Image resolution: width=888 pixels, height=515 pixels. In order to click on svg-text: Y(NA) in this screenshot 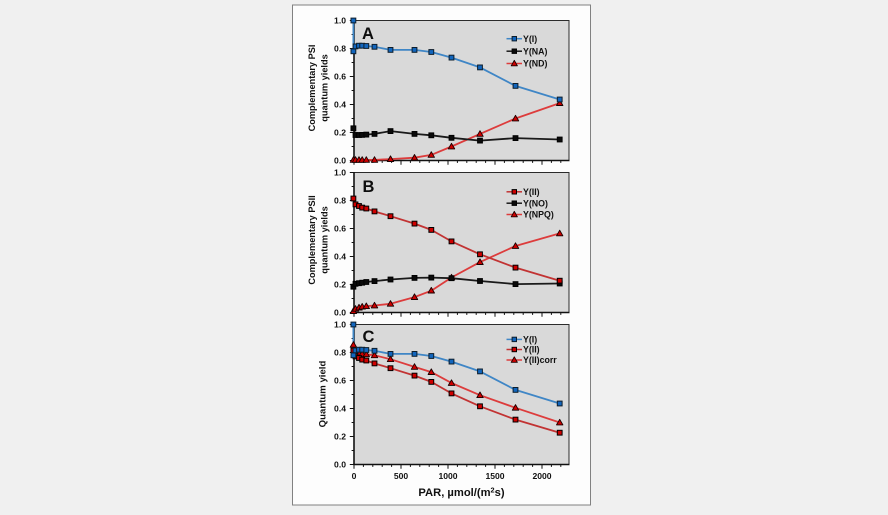, I will do `click(535, 51)`.